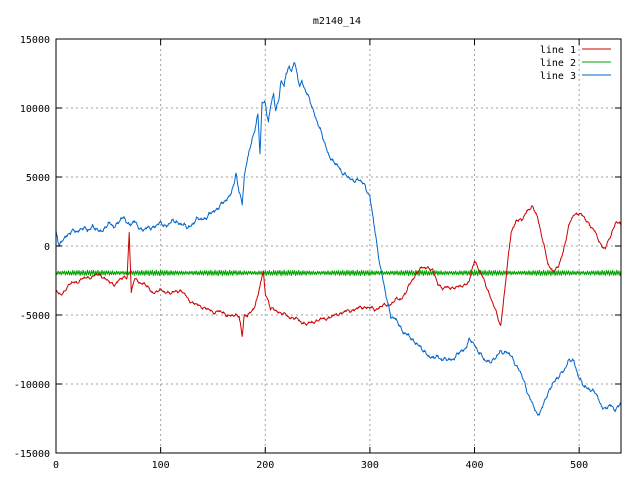 This screenshot has width=640, height=480. Describe the element at coordinates (35, 40) in the screenshot. I see `y-tick-label-6: 15000` at that location.